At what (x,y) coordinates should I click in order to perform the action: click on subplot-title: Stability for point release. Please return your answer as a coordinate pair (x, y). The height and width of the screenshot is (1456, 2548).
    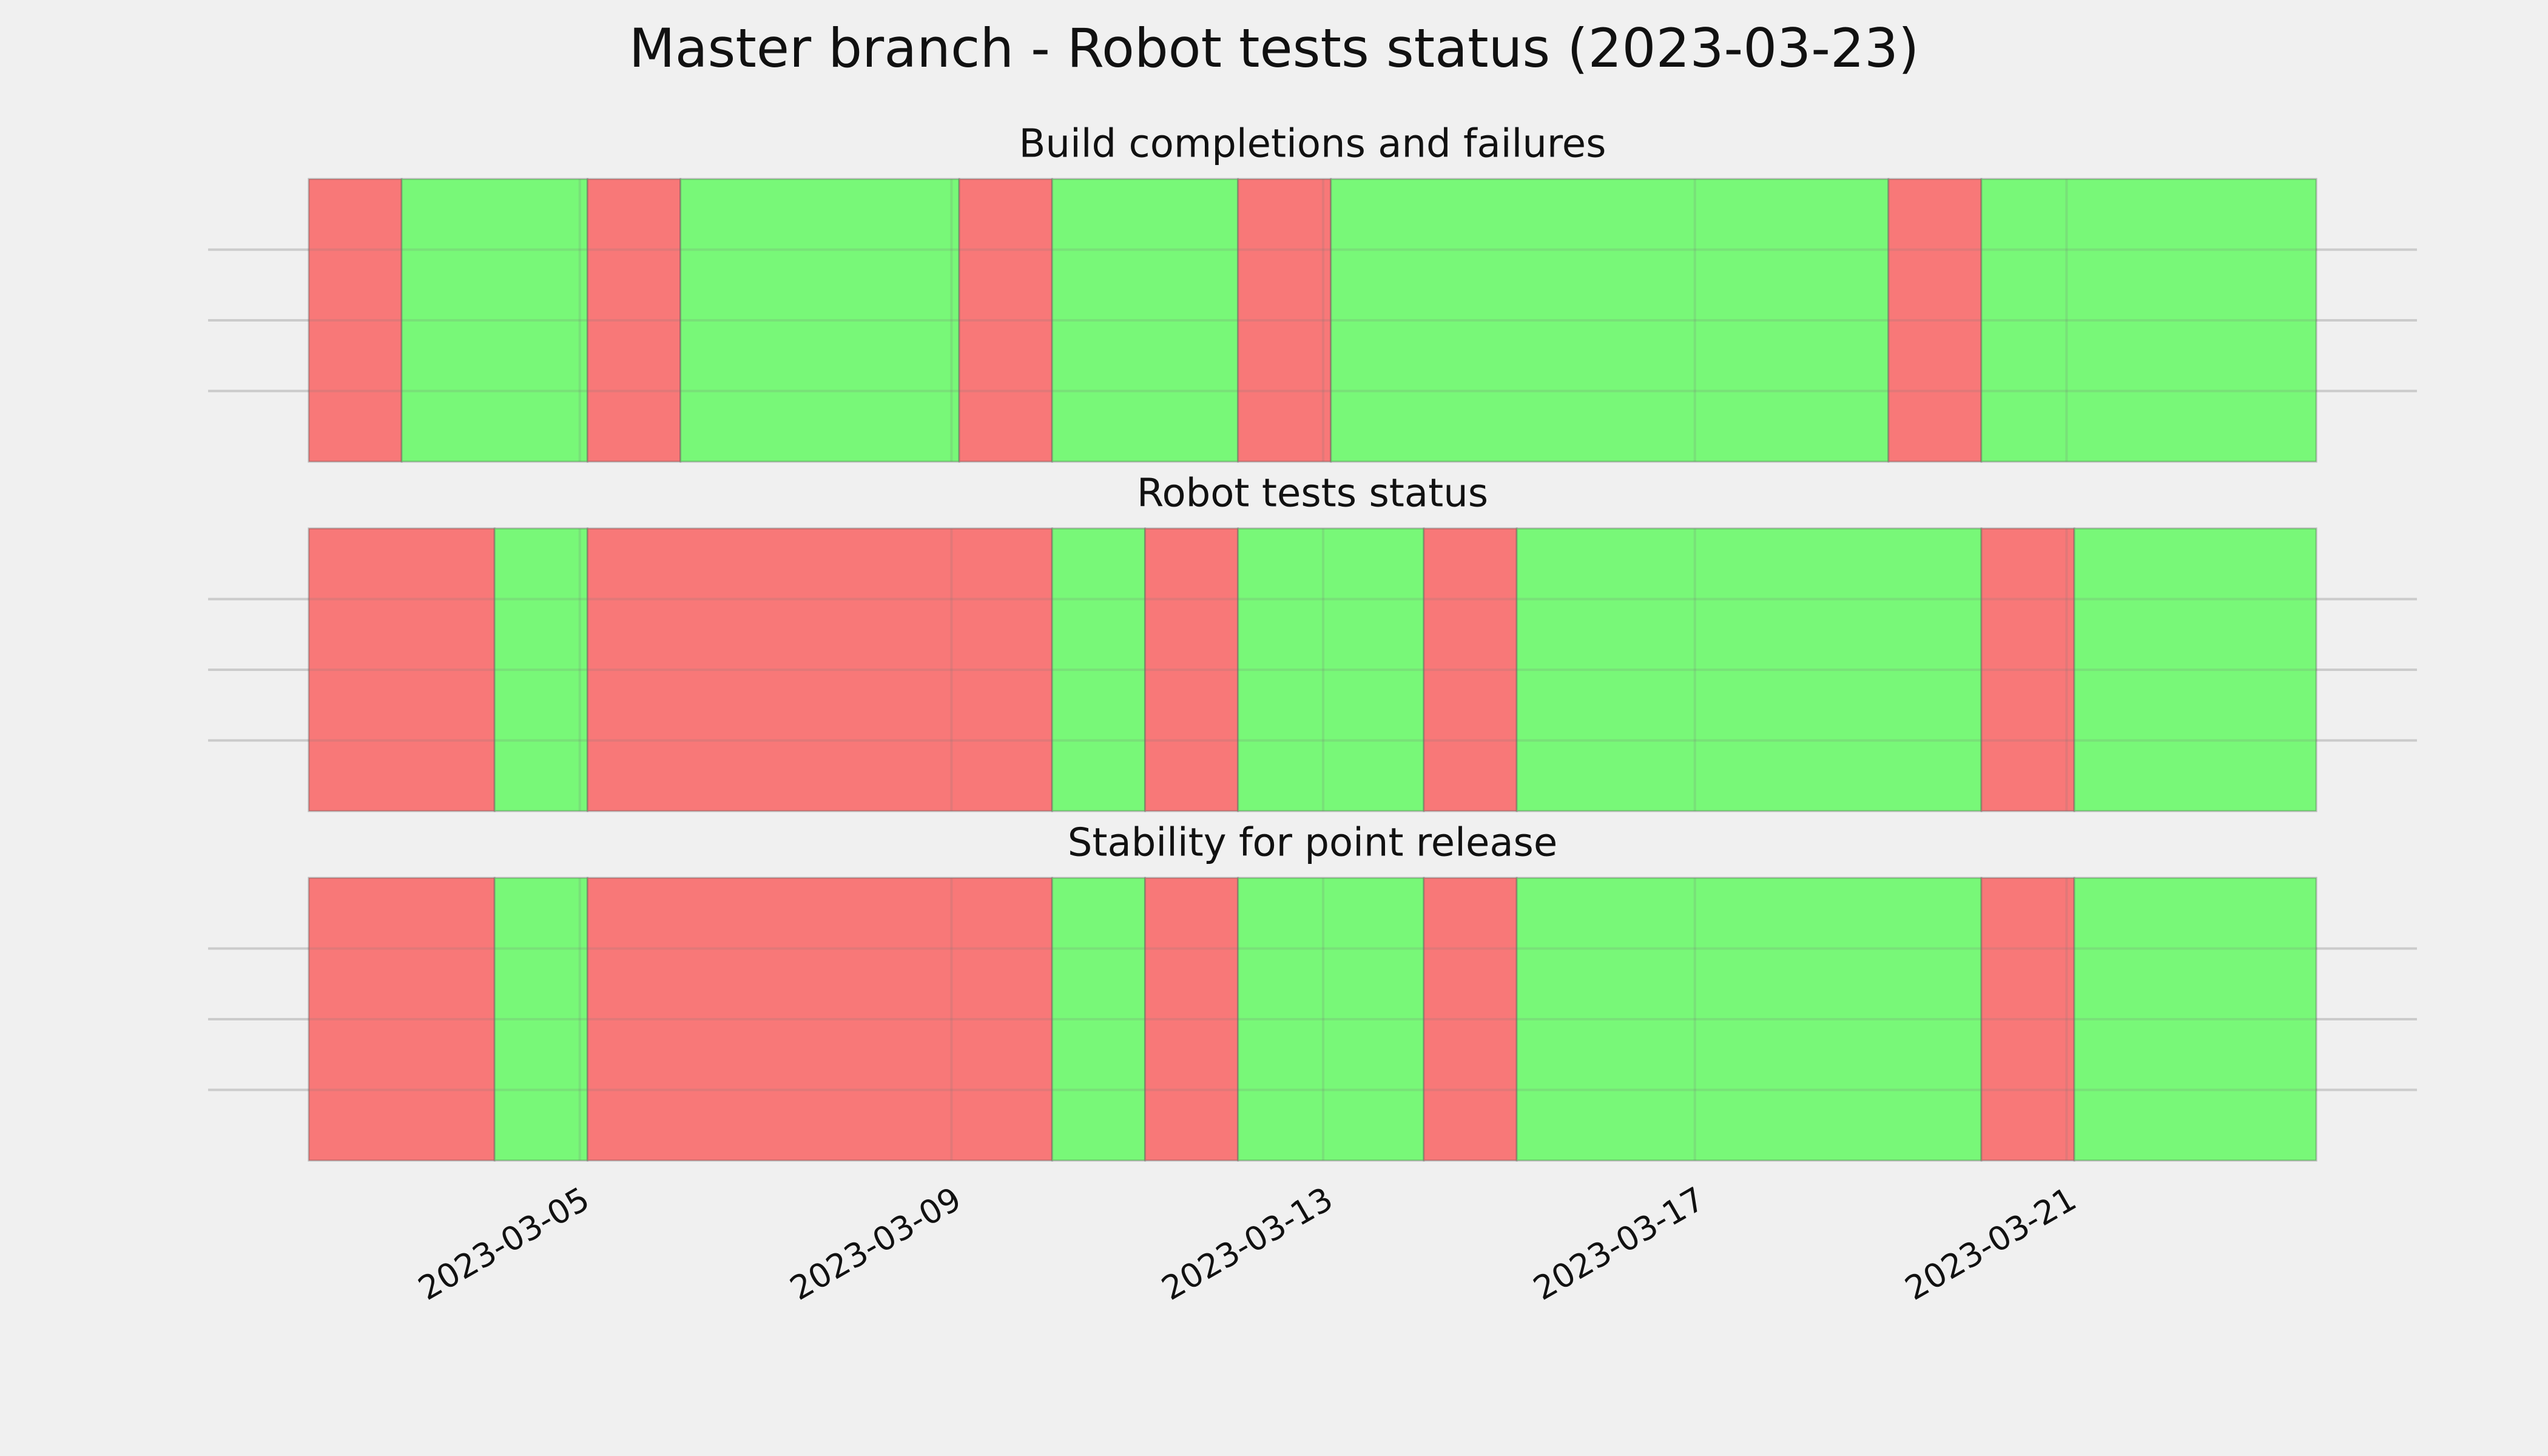
    Looking at the image, I should click on (1313, 843).